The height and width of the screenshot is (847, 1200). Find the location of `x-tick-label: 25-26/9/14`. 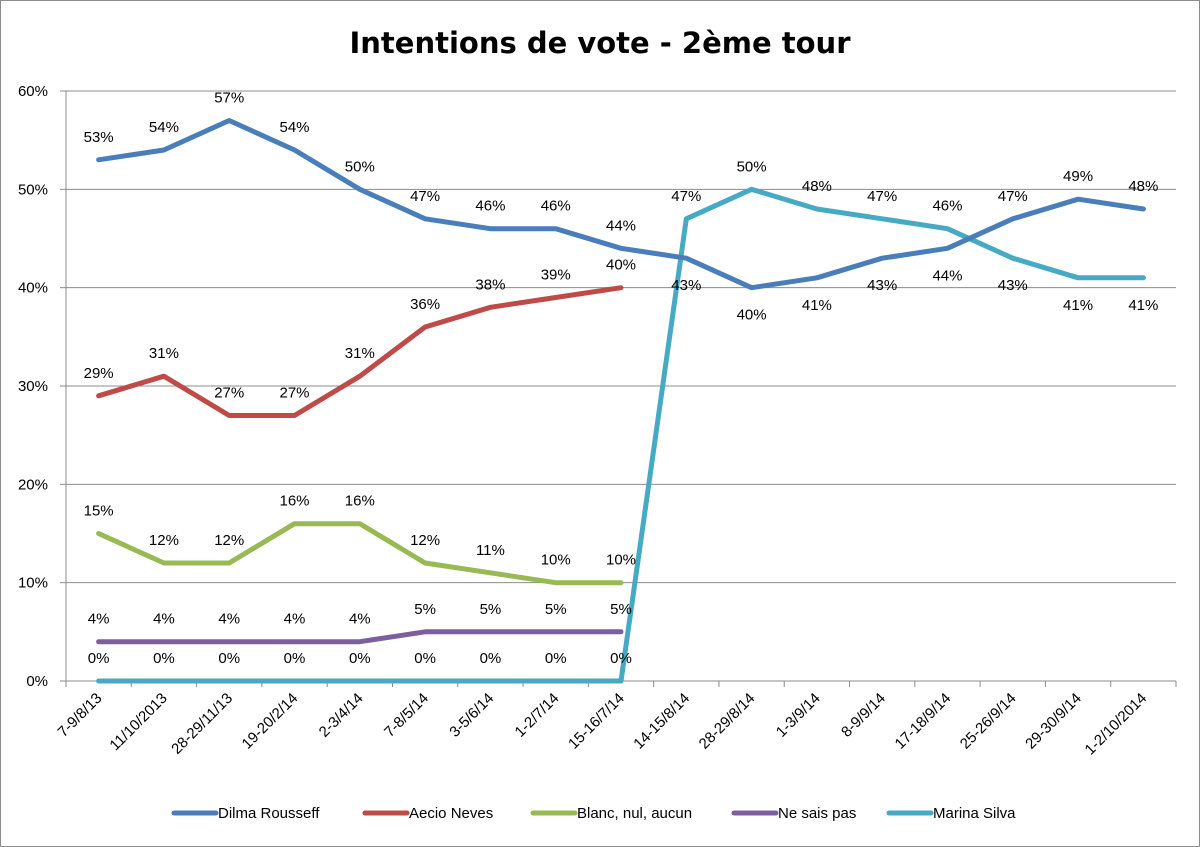

x-tick-label: 25-26/9/14 is located at coordinates (988, 721).